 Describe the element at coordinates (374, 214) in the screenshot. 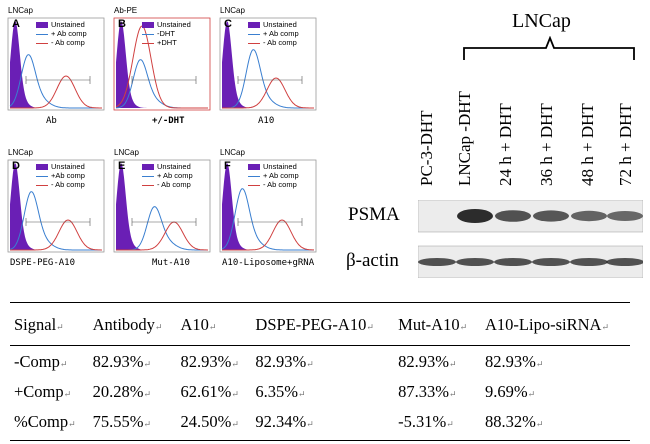

I see `blot-row-label-psma: PSMA` at that location.